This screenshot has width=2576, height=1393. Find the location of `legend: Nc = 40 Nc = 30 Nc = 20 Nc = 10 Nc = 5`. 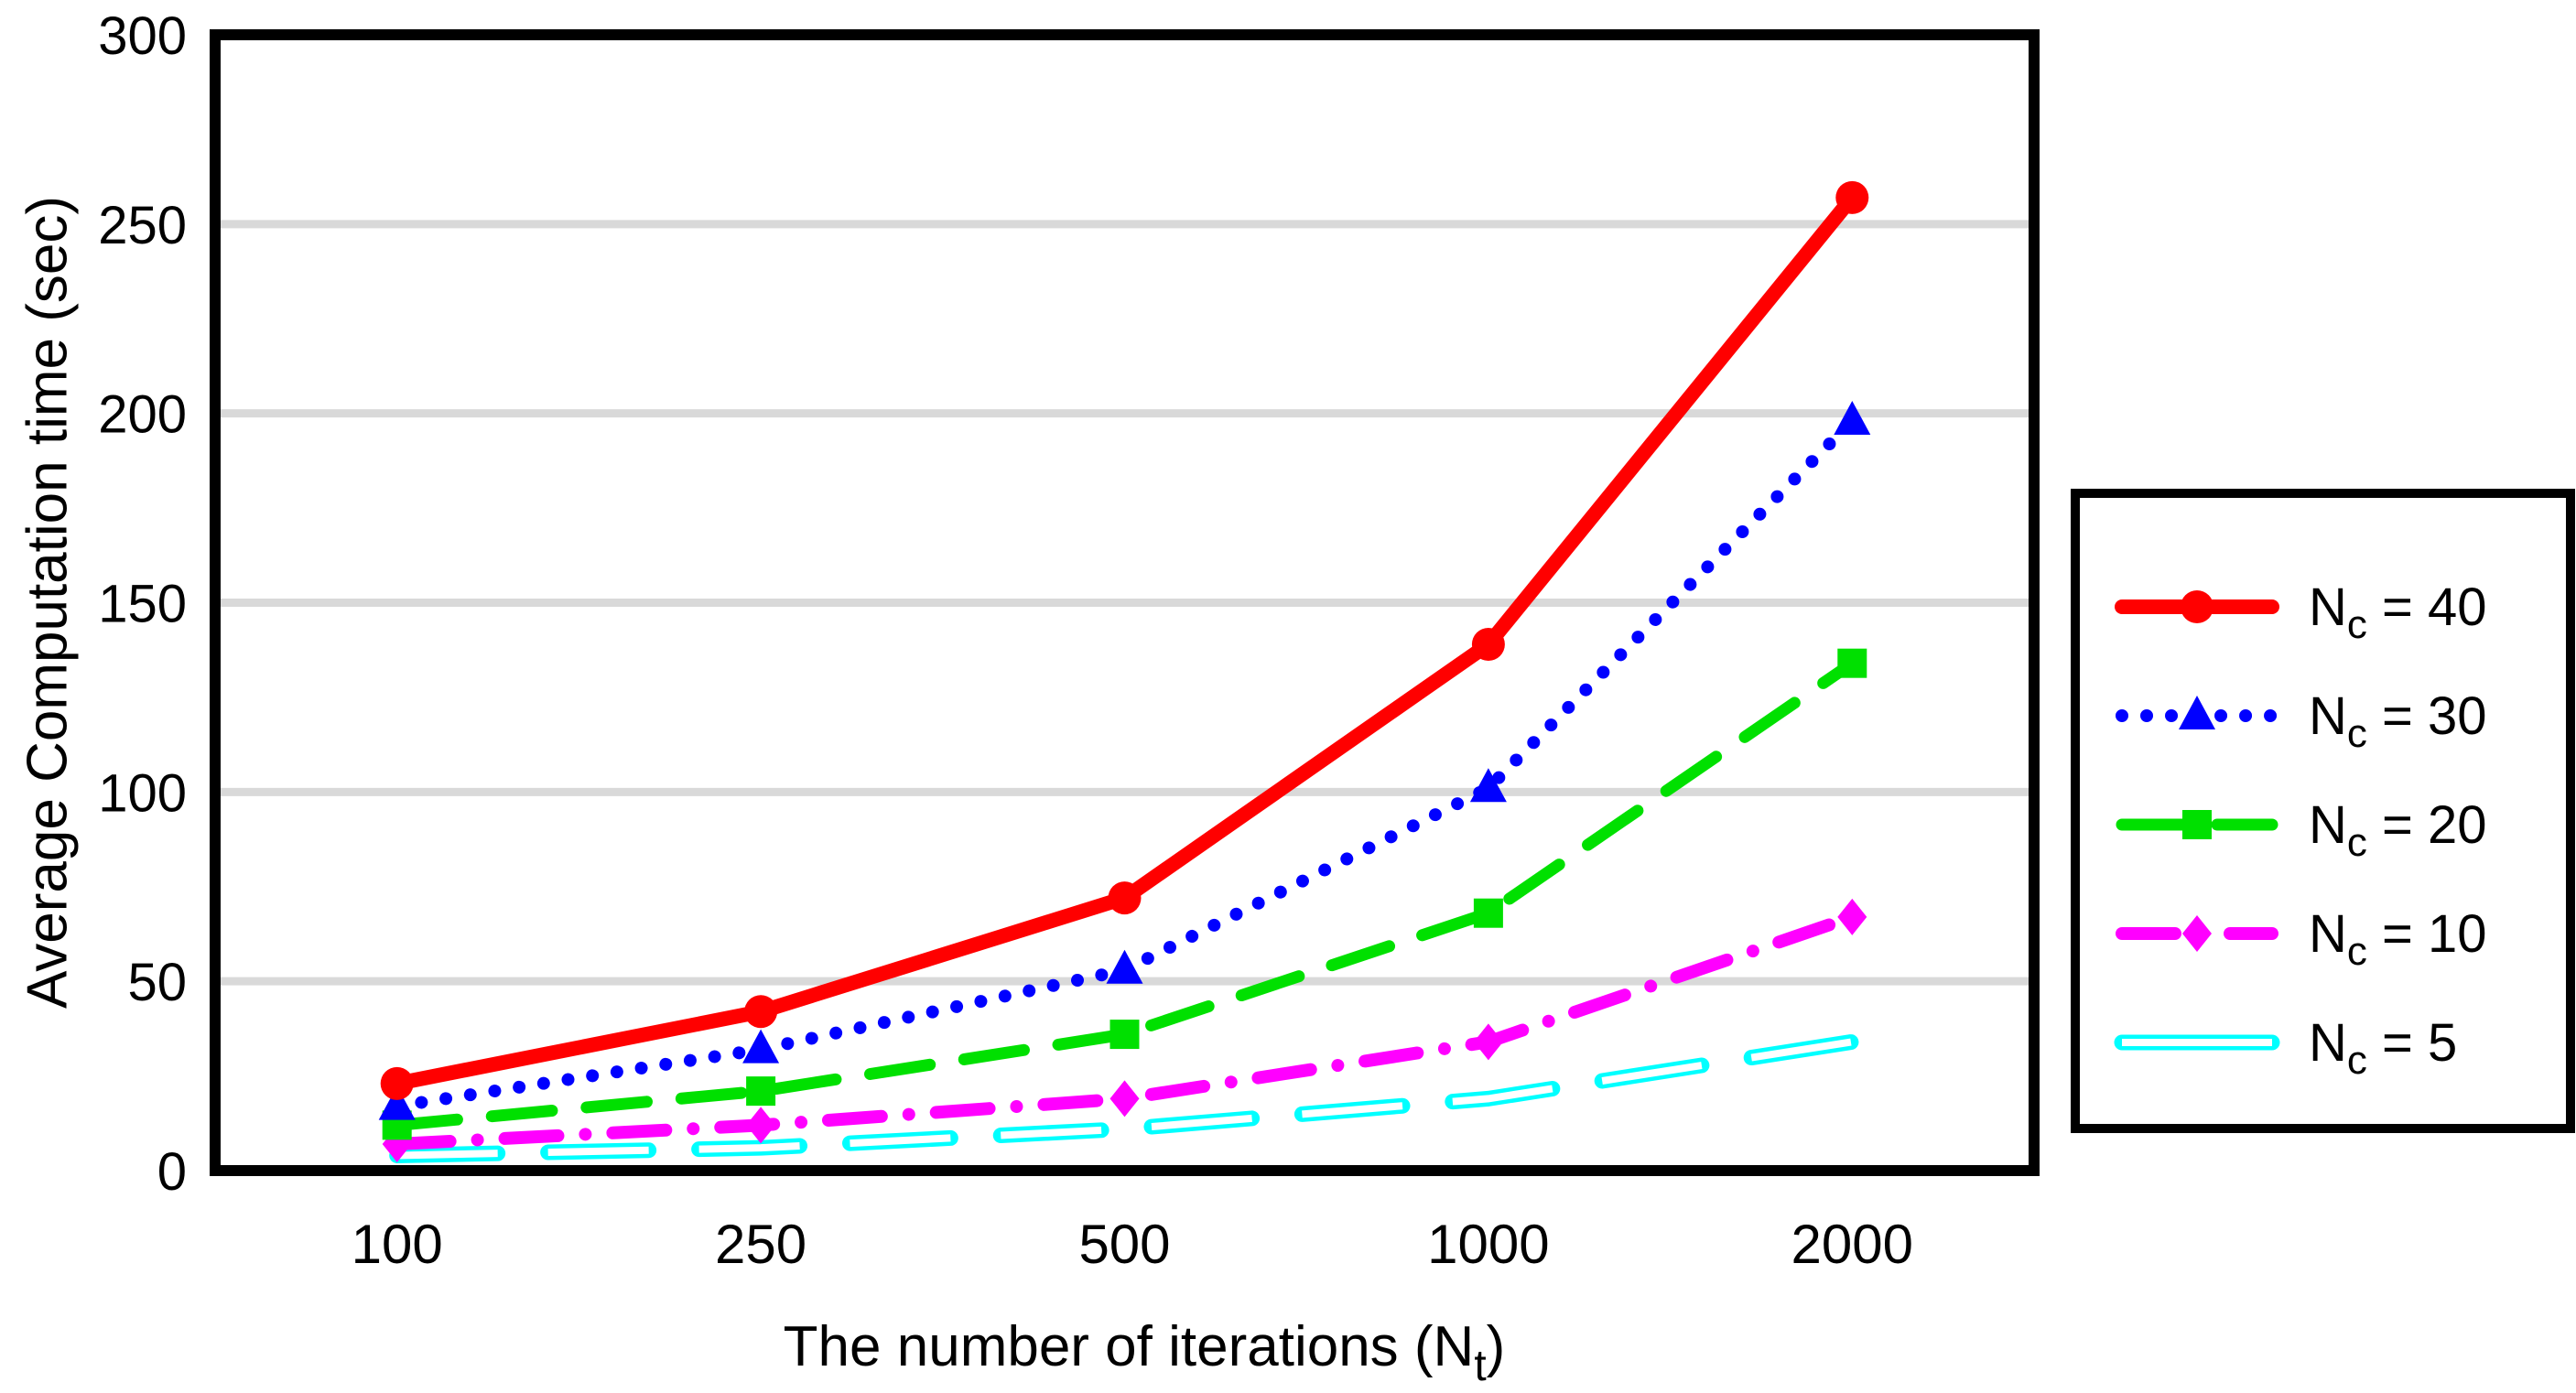

legend: Nc = 40 Nc = 30 Nc = 20 Nc = 10 Nc = 5 is located at coordinates (2323, 811).